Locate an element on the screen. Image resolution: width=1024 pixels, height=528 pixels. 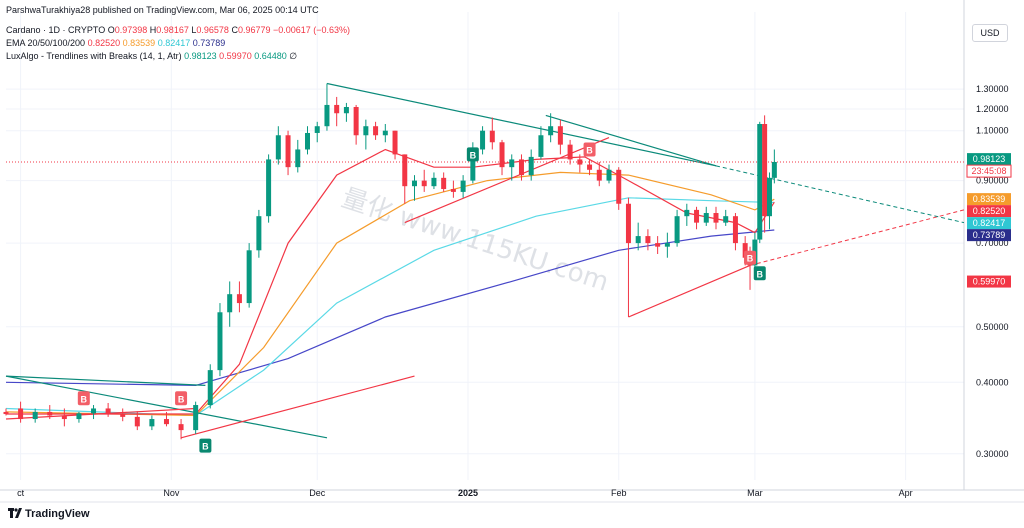
high-value: 0.98167 is located at coordinates (172, 30).